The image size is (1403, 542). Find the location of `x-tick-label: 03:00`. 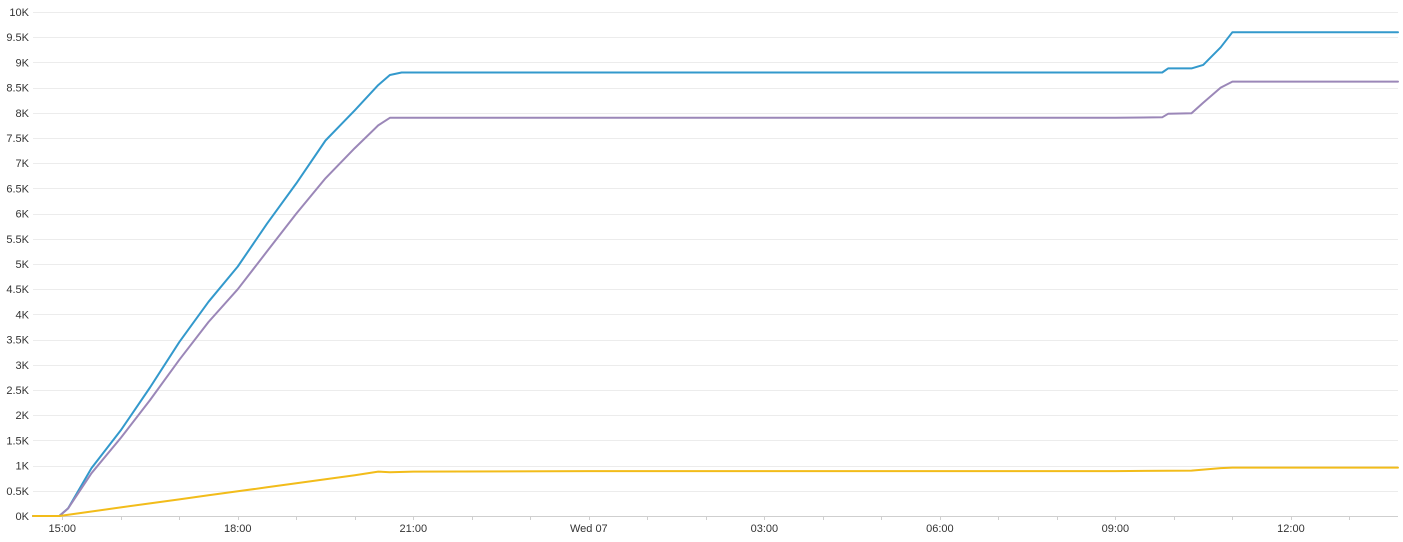

x-tick-label: 03:00 is located at coordinates (765, 529).